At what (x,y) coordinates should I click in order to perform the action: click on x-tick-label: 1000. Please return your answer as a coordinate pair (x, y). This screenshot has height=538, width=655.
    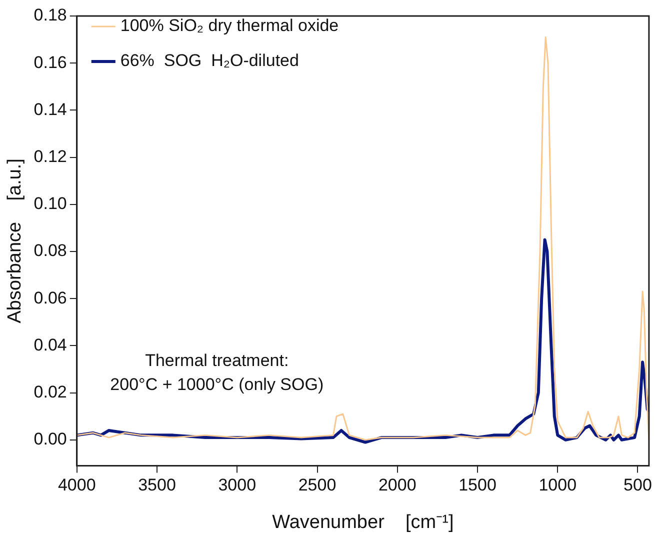
    Looking at the image, I should click on (557, 485).